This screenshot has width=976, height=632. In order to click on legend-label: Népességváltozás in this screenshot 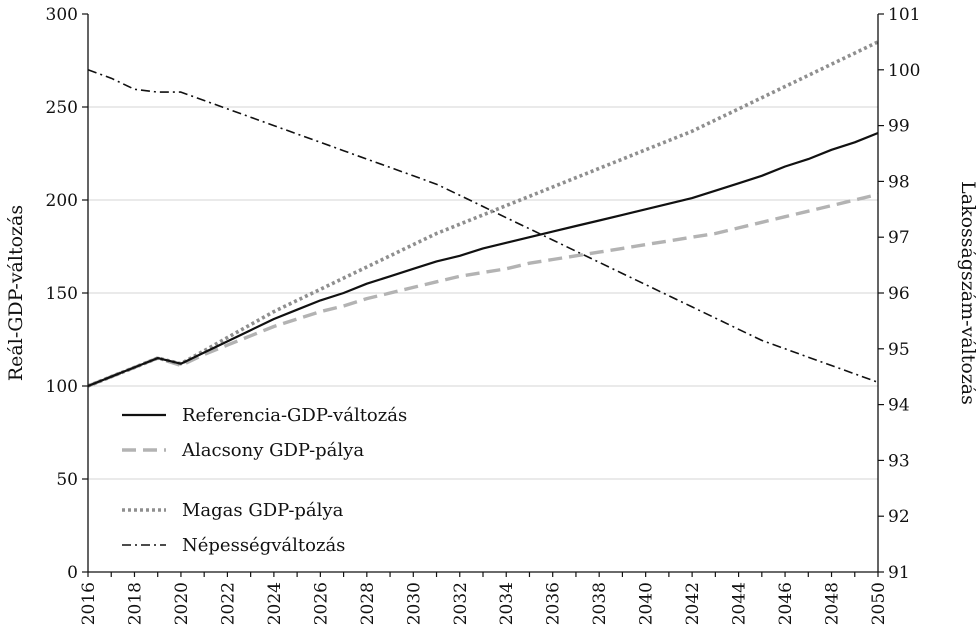, I will do `click(263, 545)`.